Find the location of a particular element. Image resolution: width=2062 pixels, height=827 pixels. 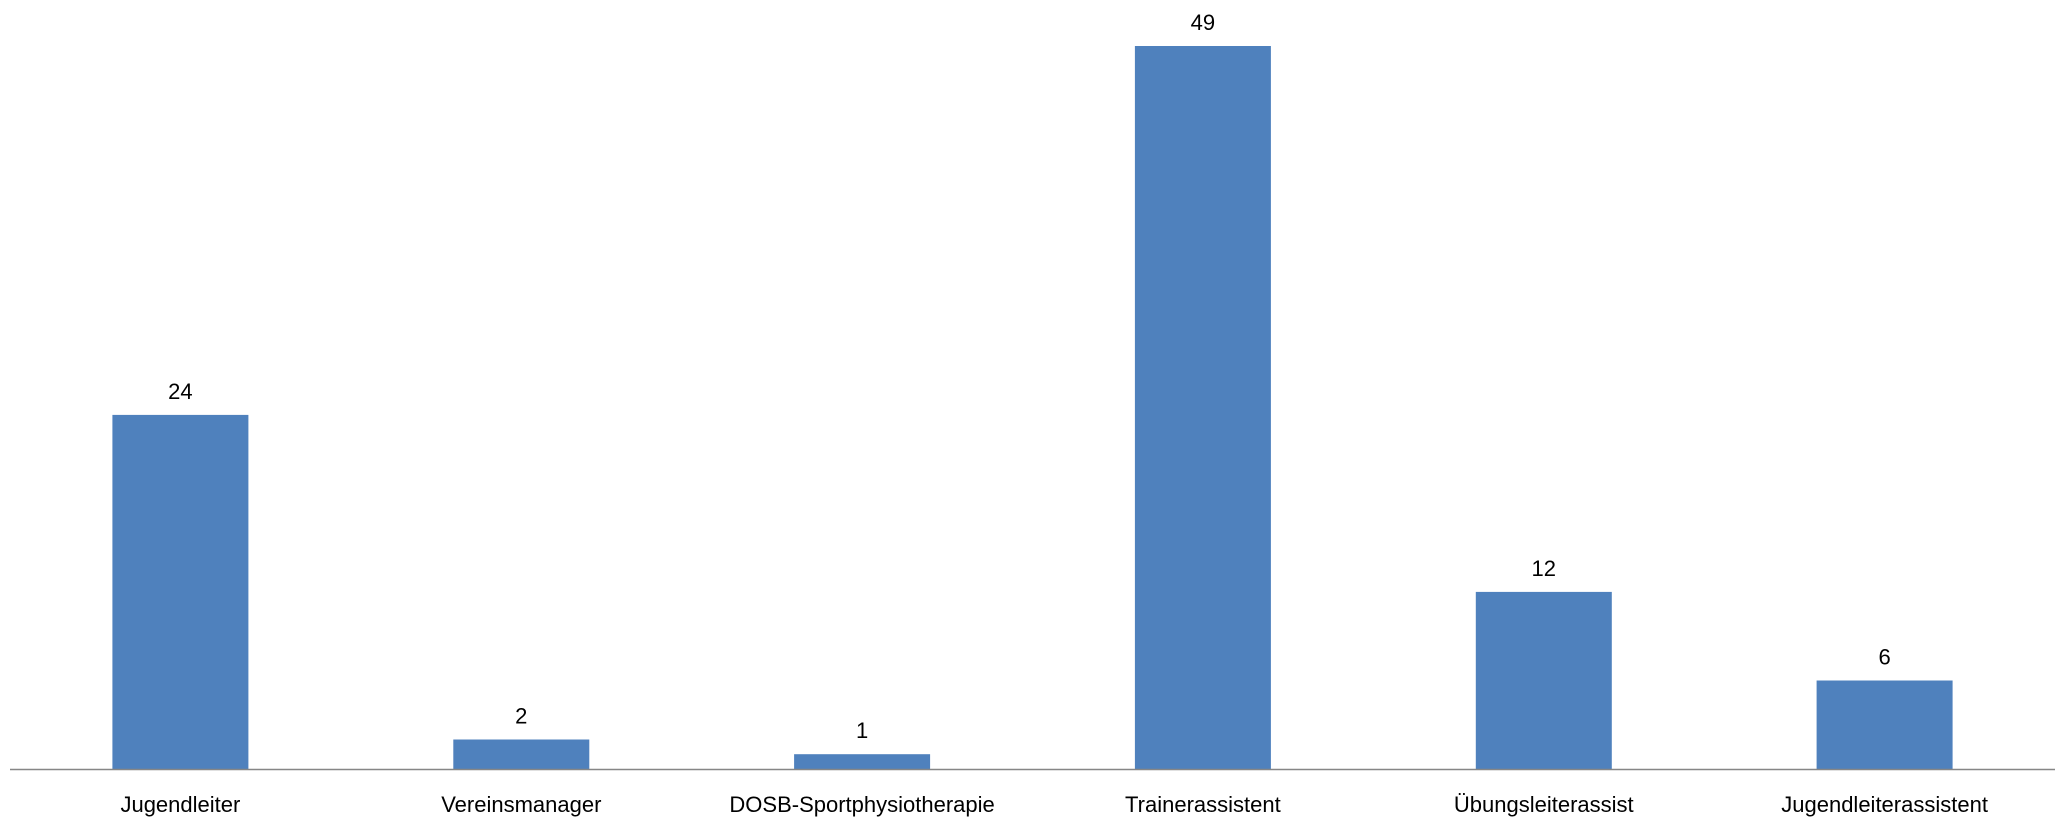

data-label: 1 is located at coordinates (862, 730).